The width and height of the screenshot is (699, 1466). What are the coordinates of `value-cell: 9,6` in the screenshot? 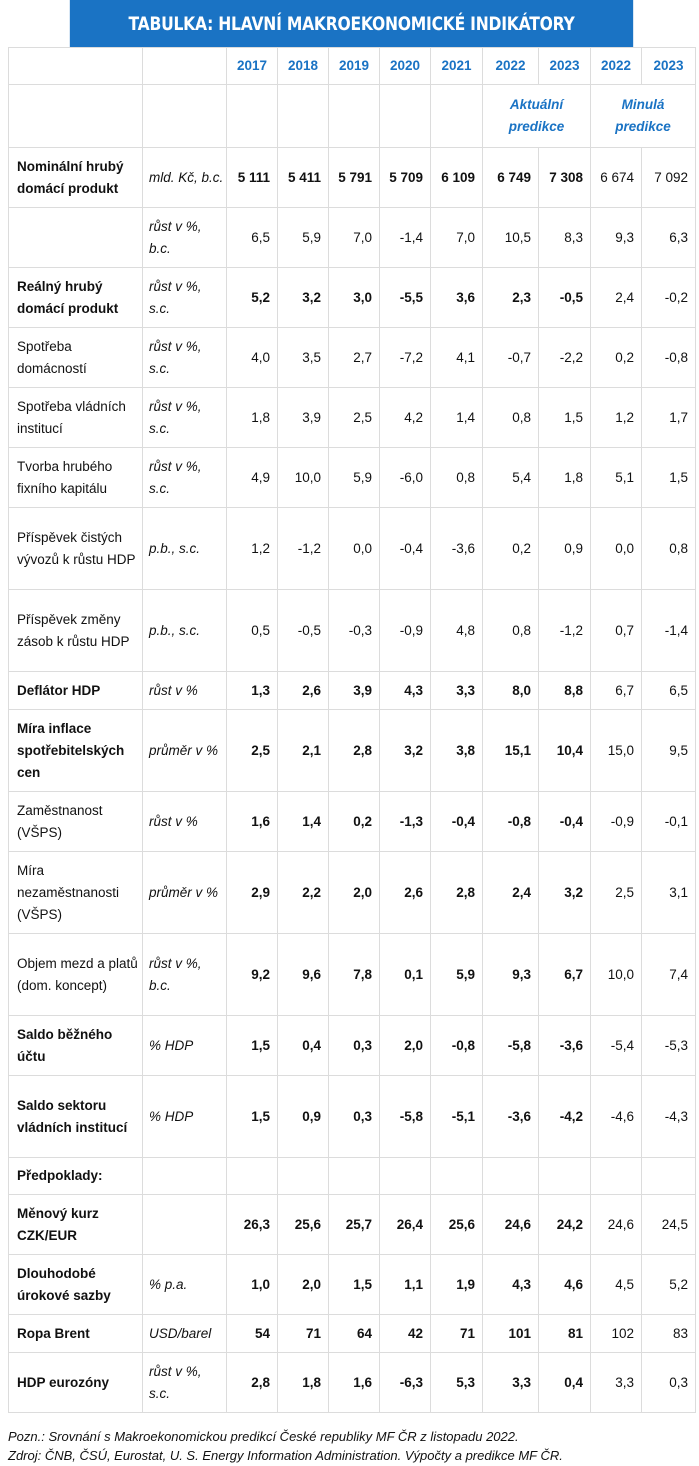 It's located at (303, 974).